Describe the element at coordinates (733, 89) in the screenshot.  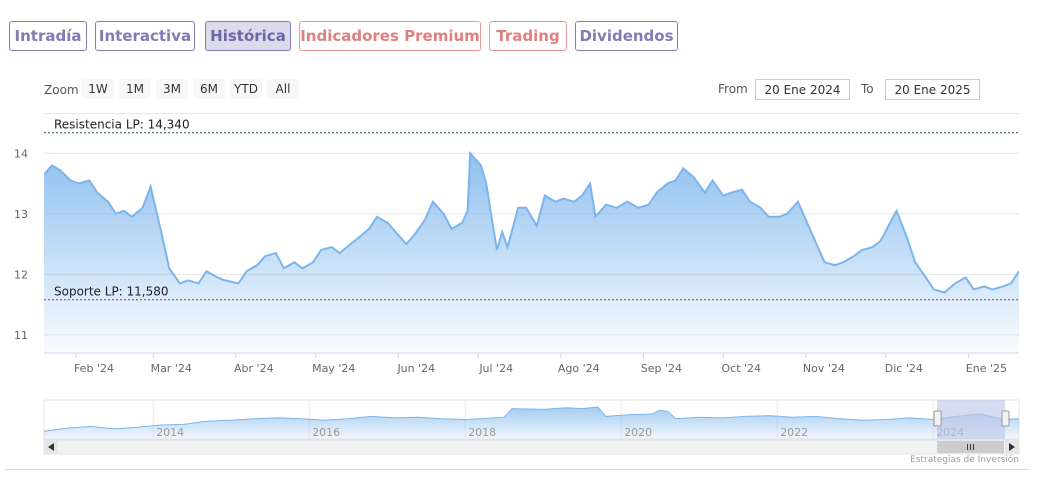
I see `from-label: From` at that location.